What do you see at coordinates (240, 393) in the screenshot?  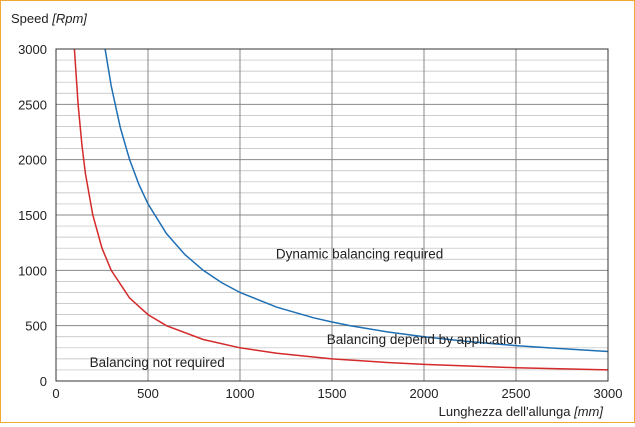 I see `x-tick-label: 1000` at bounding box center [240, 393].